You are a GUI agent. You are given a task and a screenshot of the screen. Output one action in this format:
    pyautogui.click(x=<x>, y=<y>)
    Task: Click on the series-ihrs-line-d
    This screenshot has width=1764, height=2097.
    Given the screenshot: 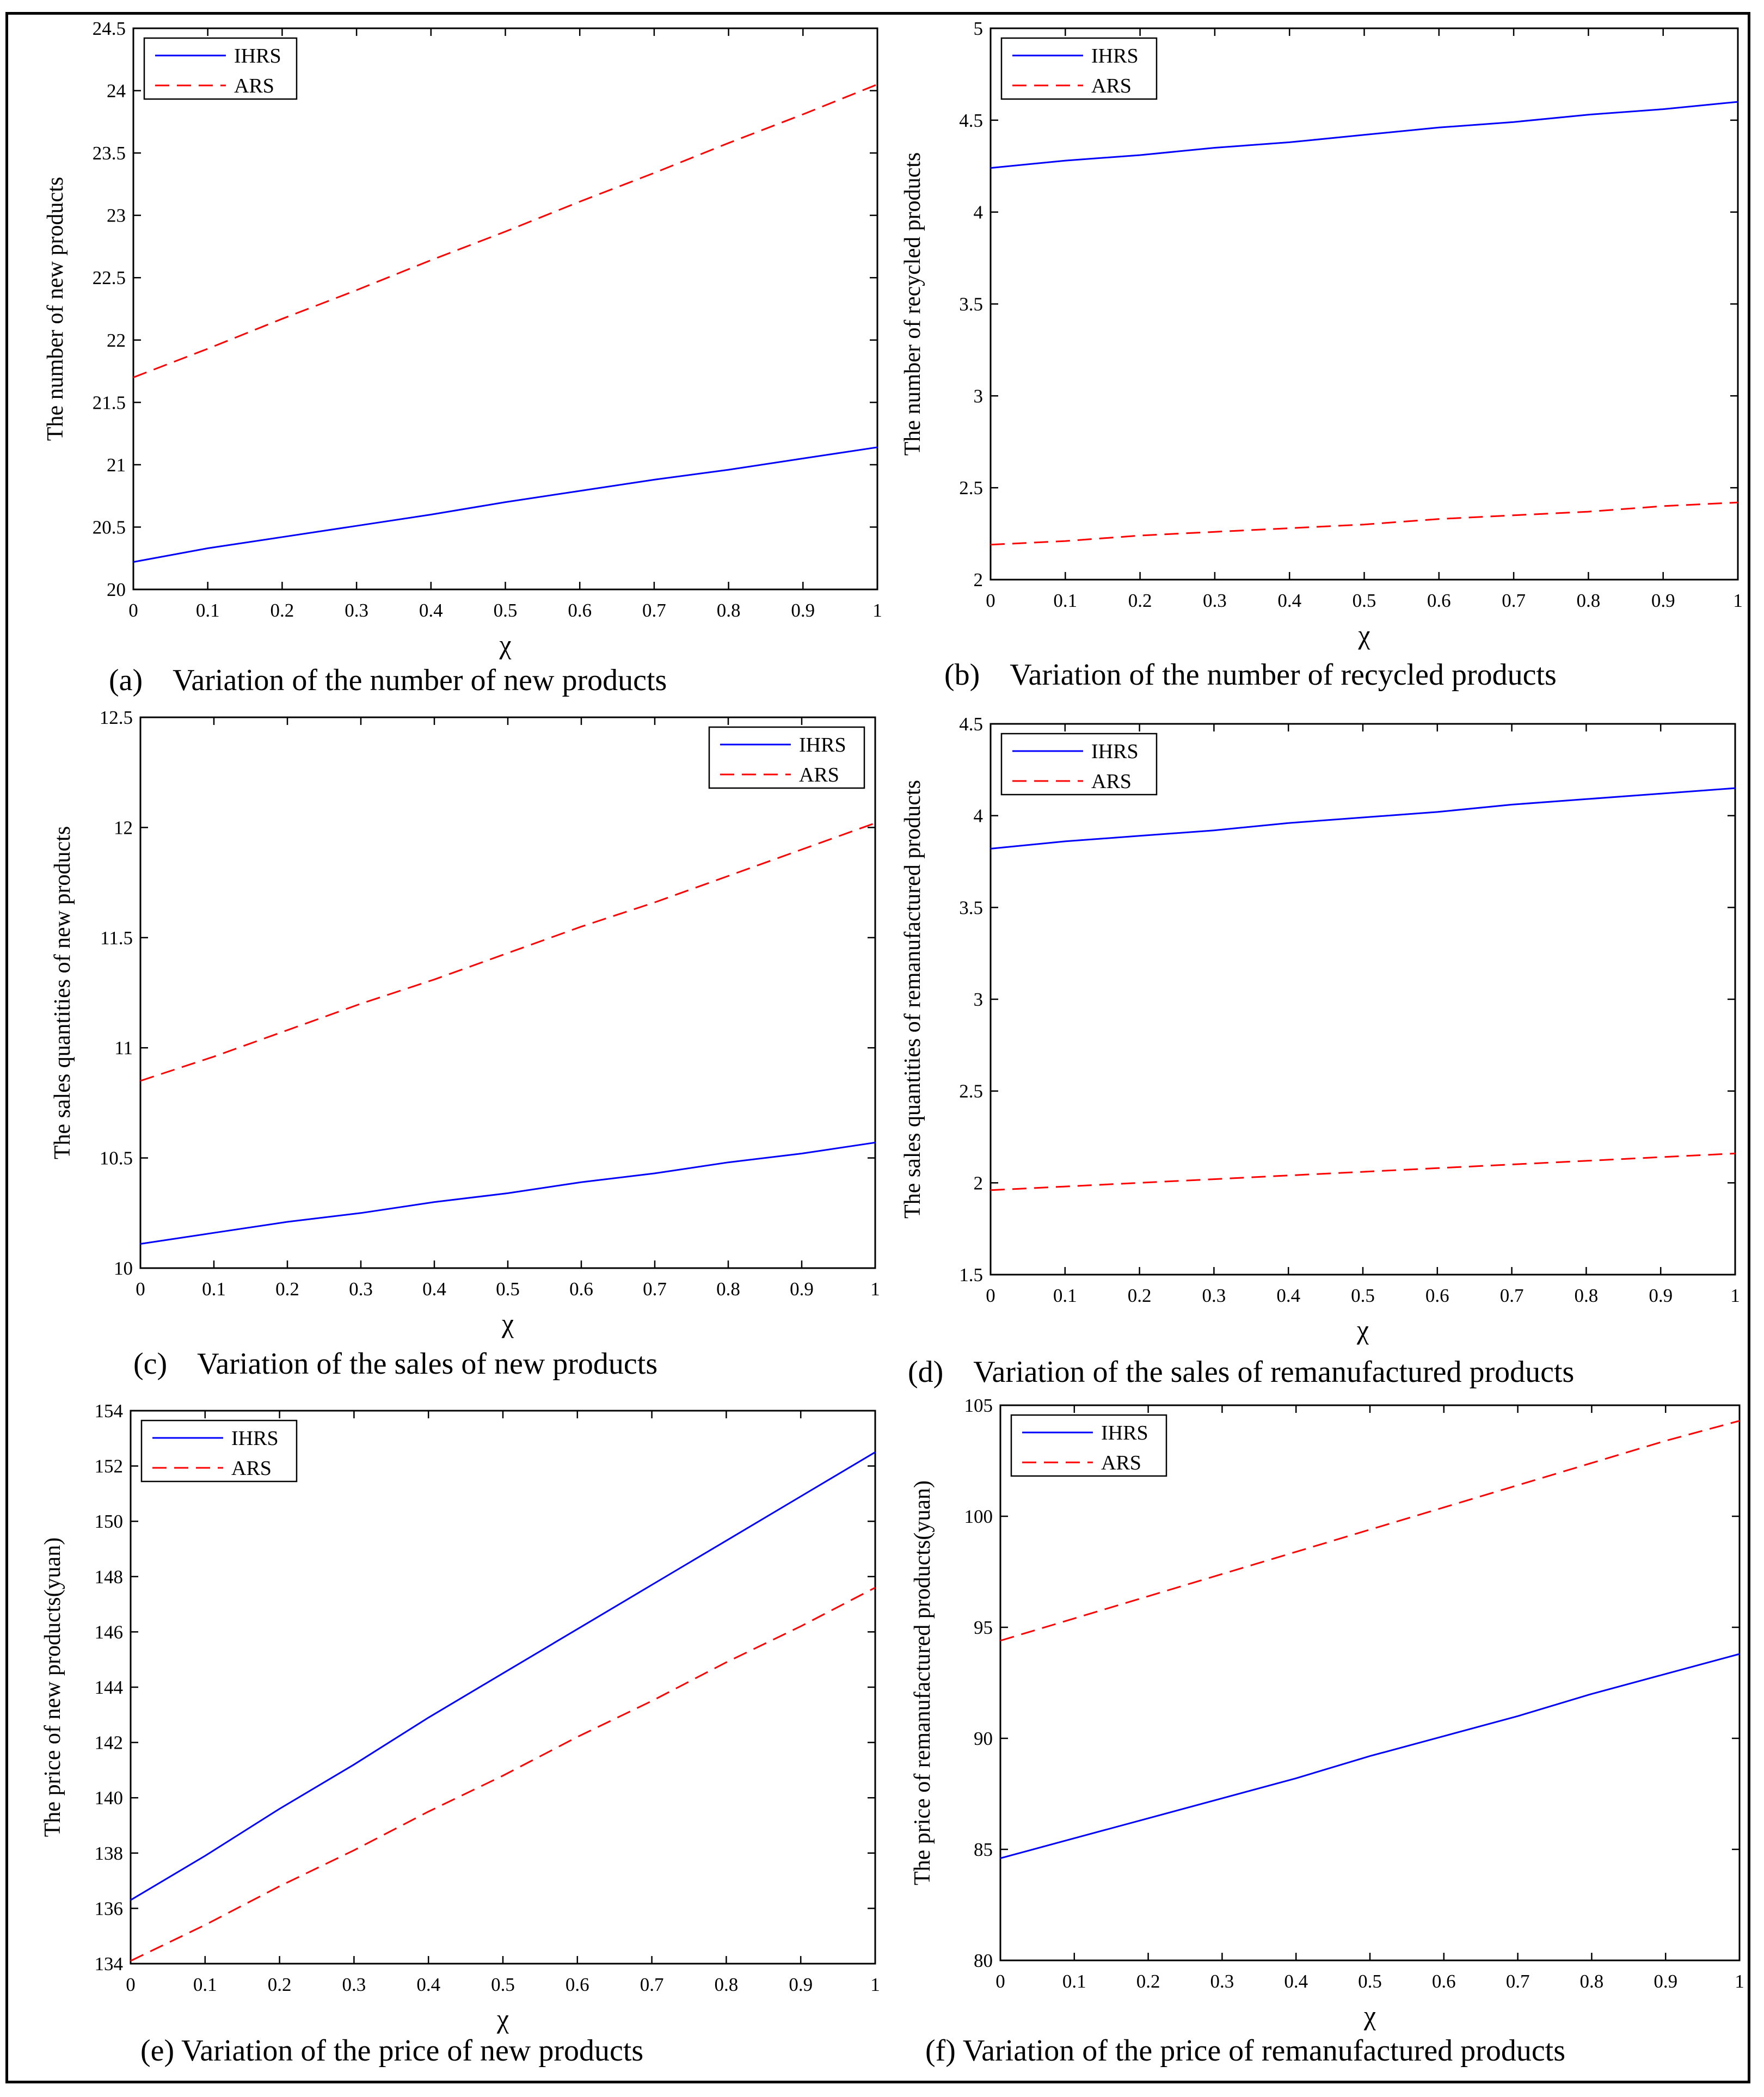 What is the action you would take?
    pyautogui.click(x=1363, y=819)
    